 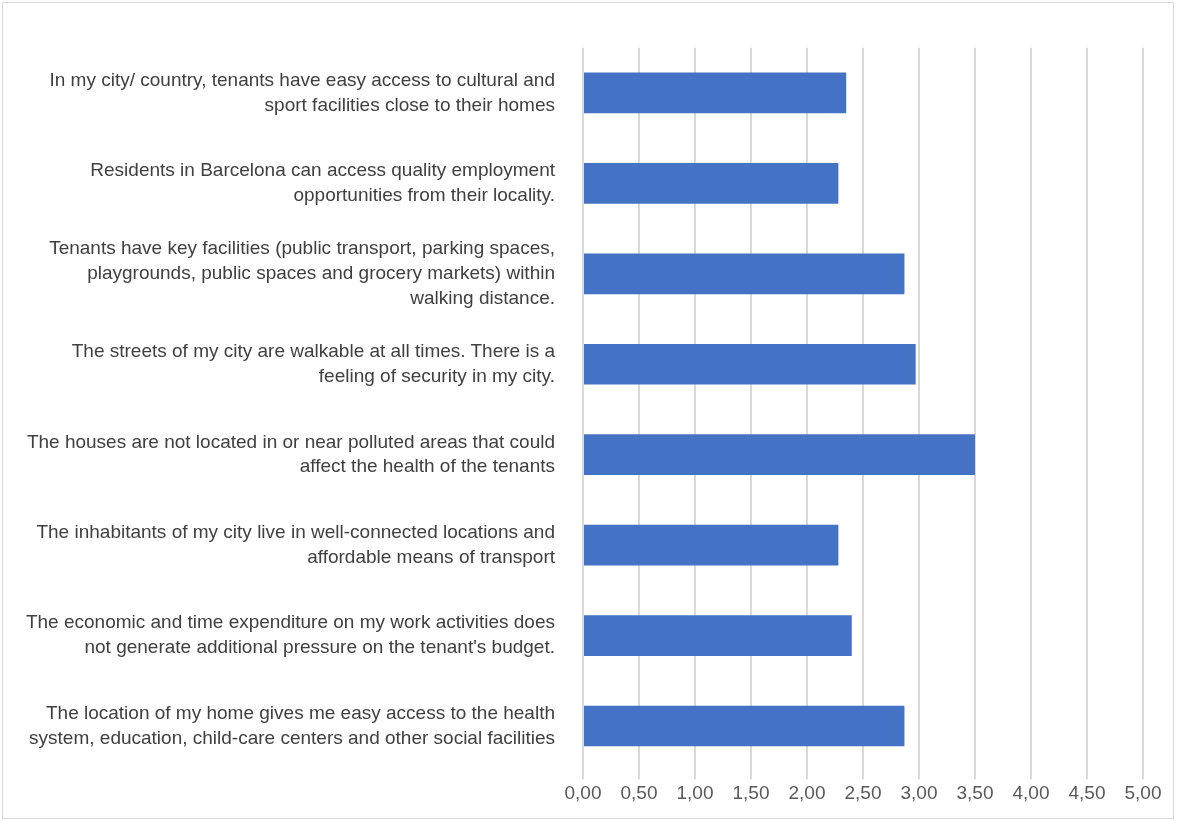 What do you see at coordinates (302, 91) in the screenshot?
I see `y-tick-label: In my city/ country, tenants have easy access to cultural and sport facilities close to their homes` at bounding box center [302, 91].